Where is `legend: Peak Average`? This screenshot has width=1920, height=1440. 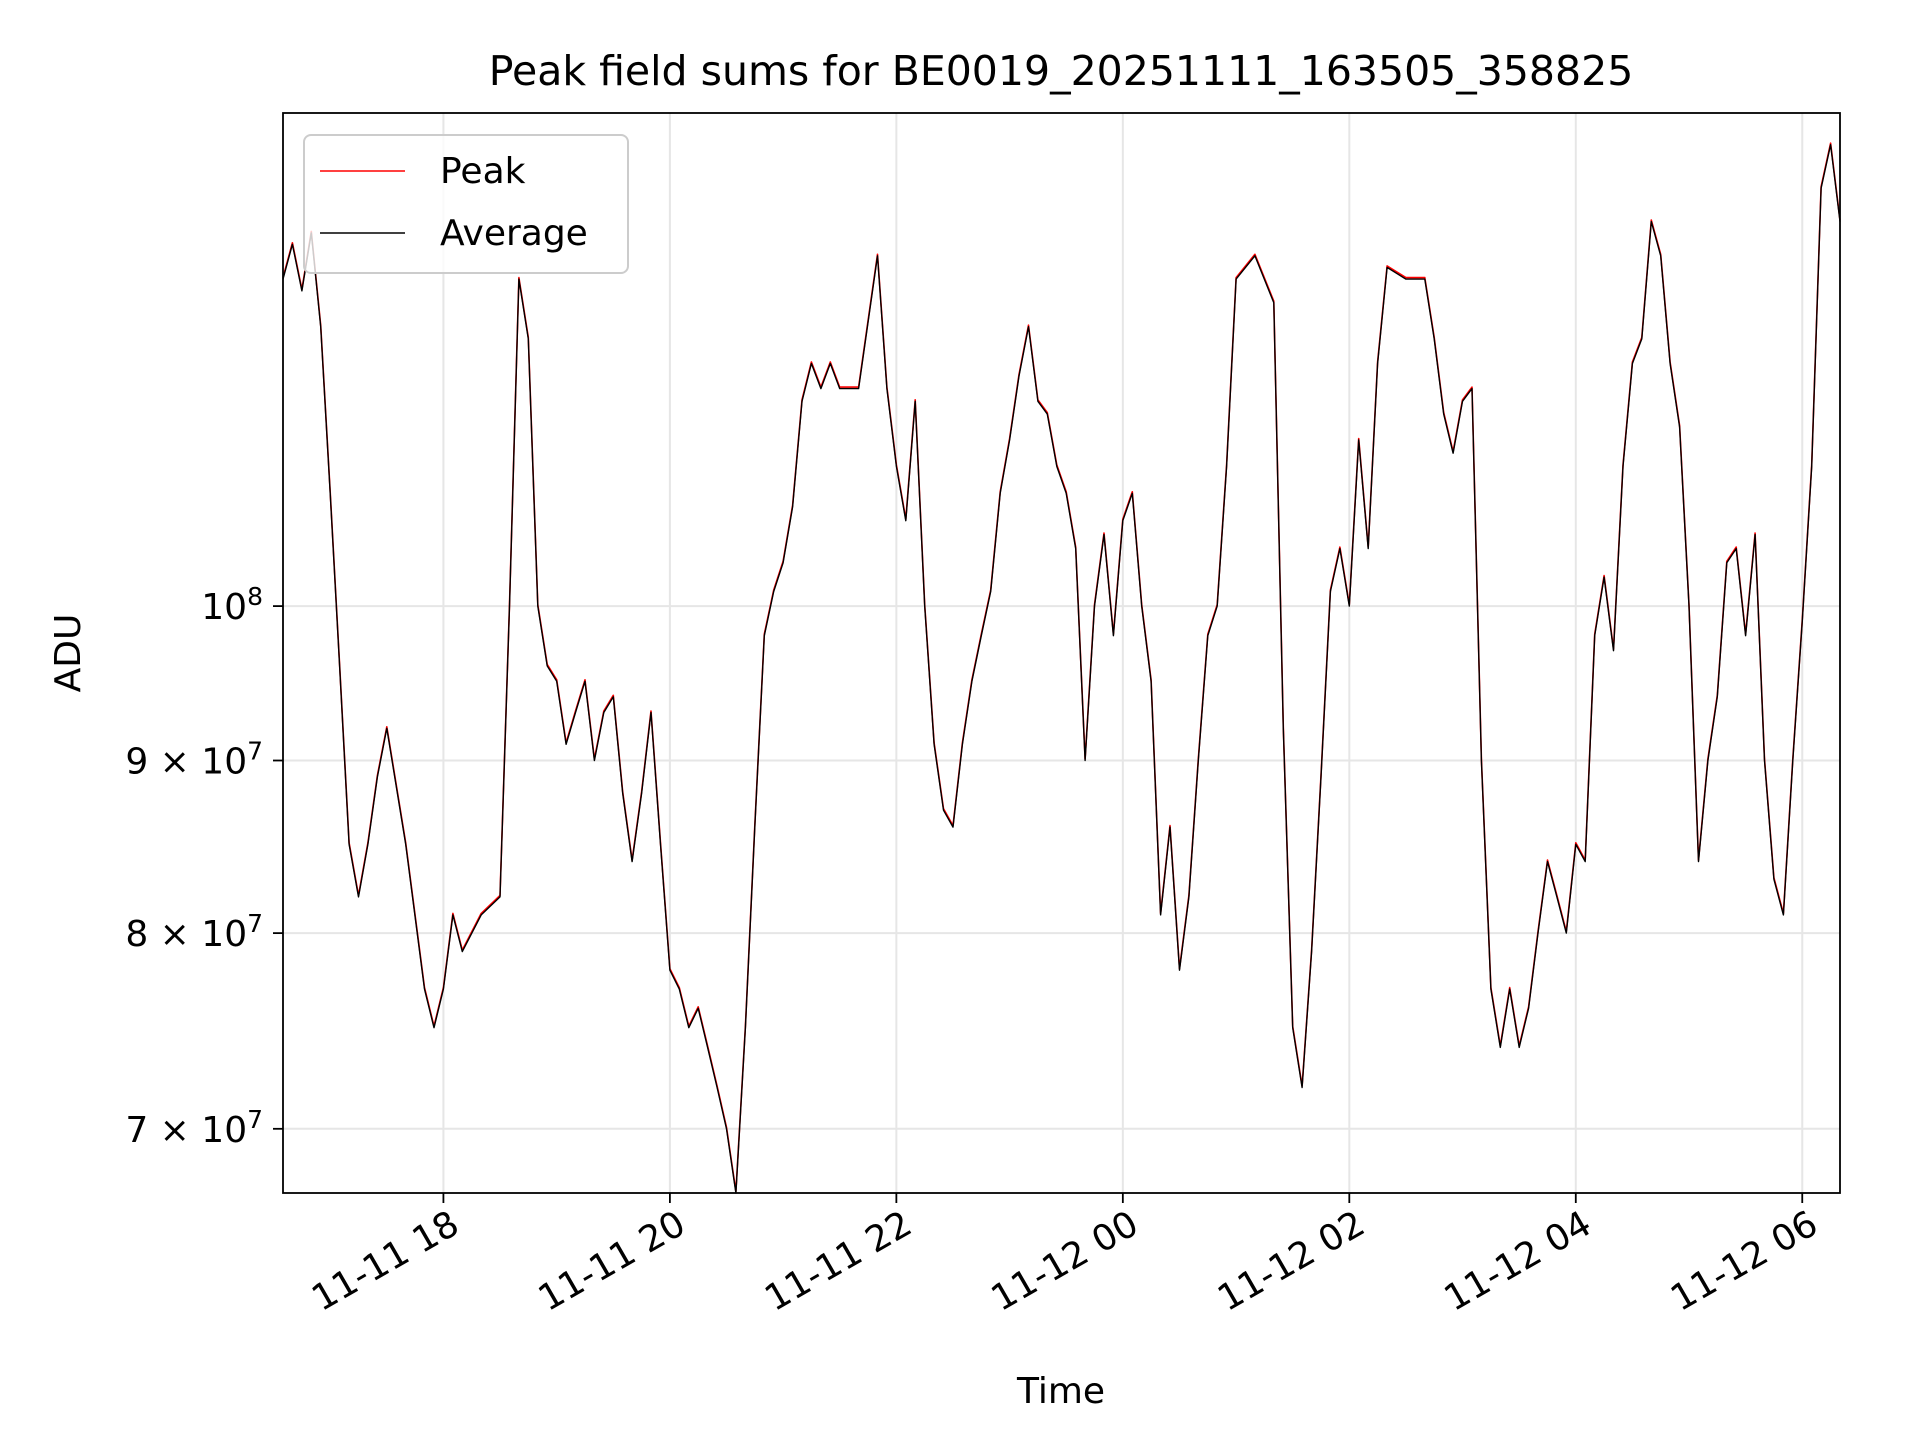 legend: Peak Average is located at coordinates (466, 204).